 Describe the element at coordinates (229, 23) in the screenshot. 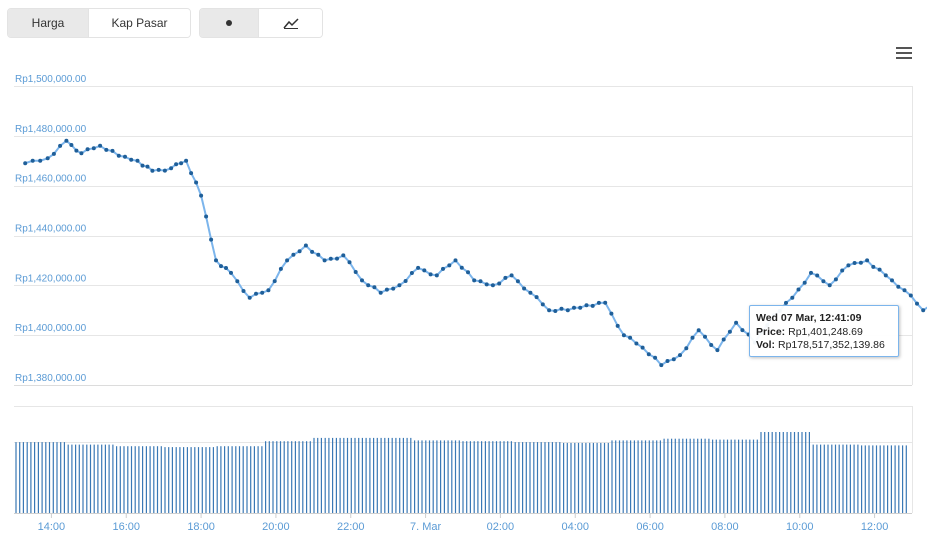

I see `scatter-type-button` at that location.